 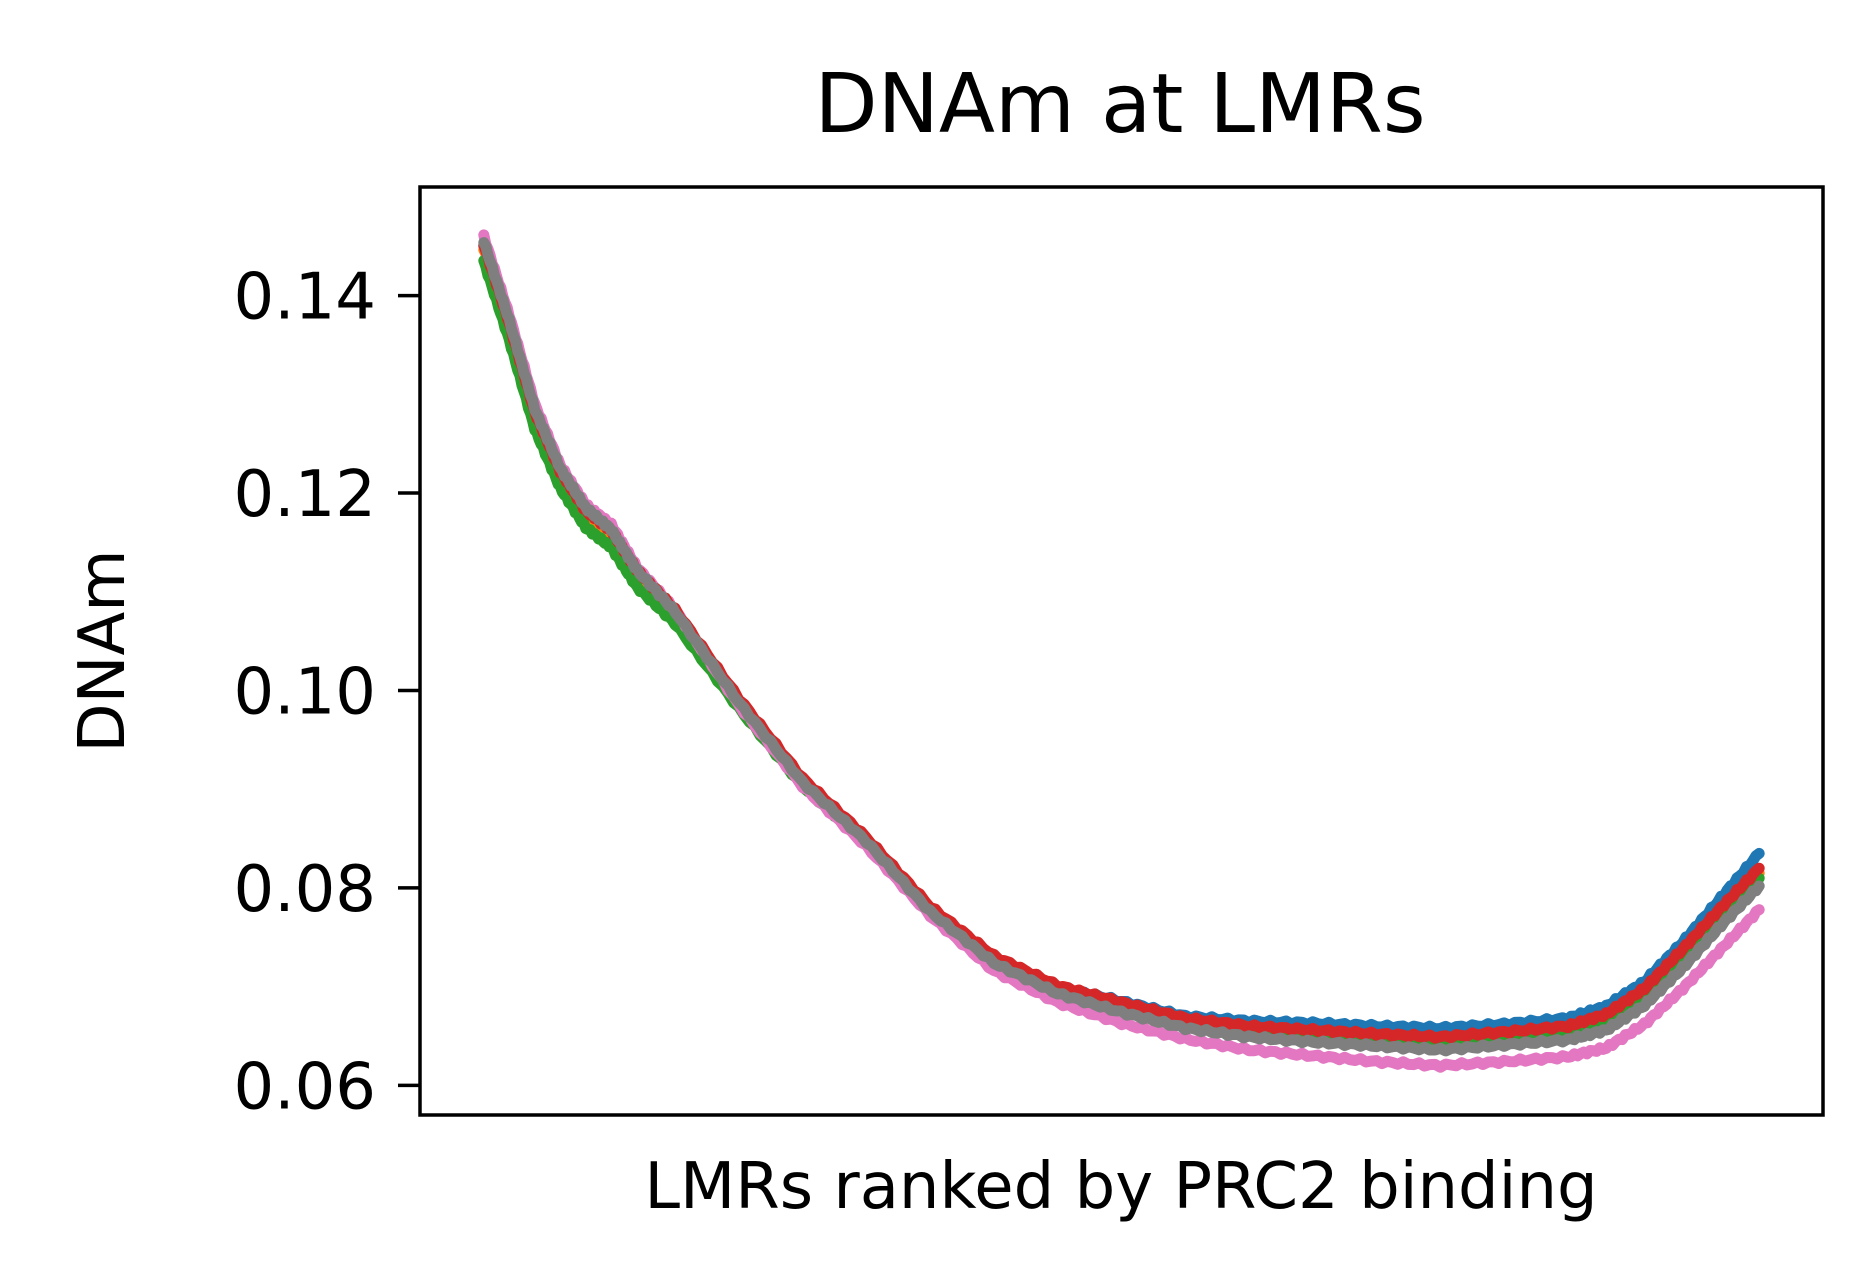 I want to click on y-axis-label: DNAm, so click(x=103, y=650).